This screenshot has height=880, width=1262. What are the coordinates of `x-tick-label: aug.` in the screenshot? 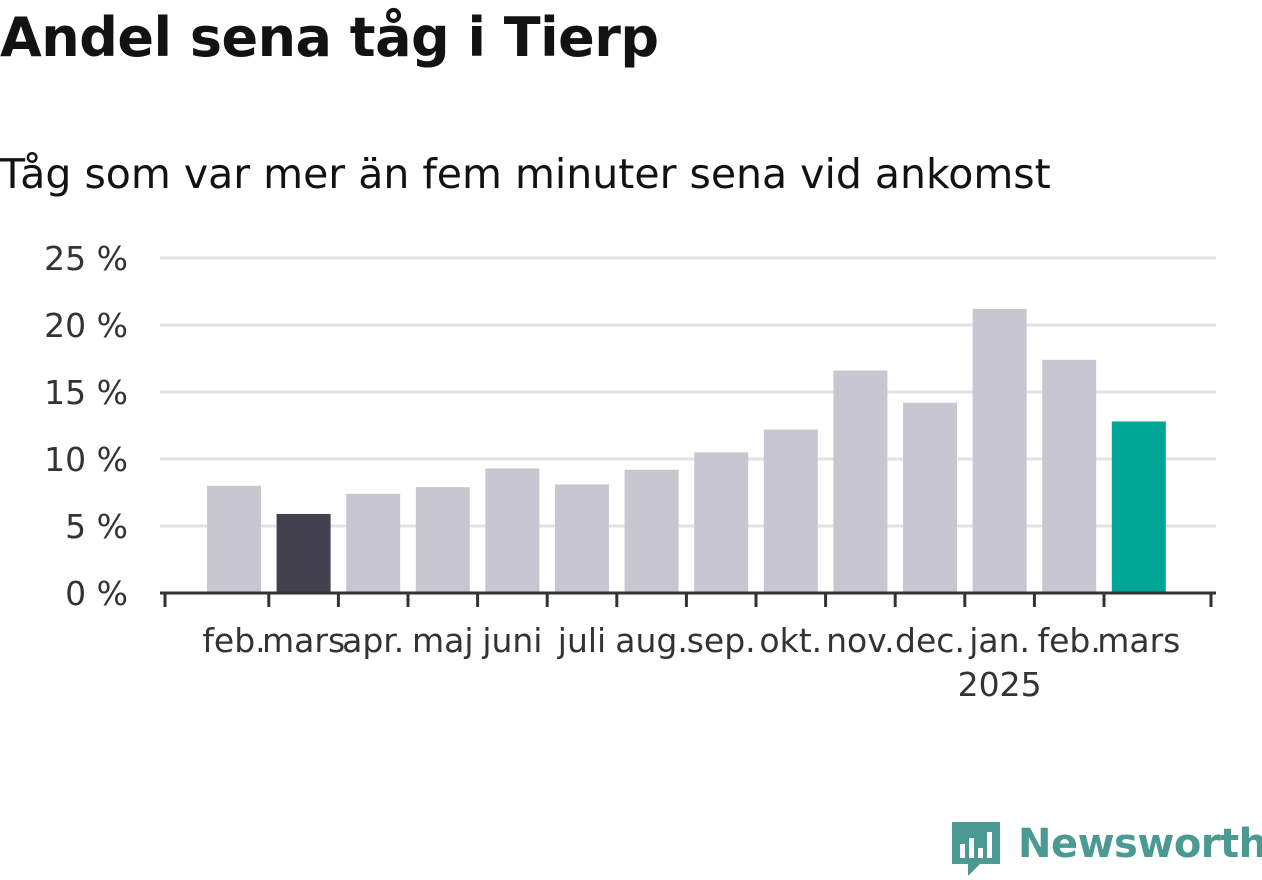 It's located at (651, 640).